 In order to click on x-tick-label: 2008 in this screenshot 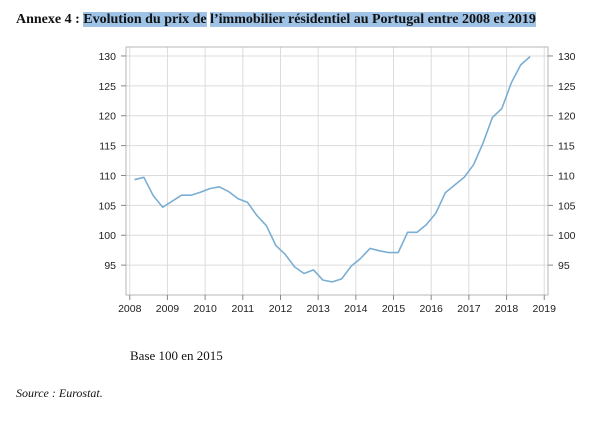, I will do `click(130, 309)`.